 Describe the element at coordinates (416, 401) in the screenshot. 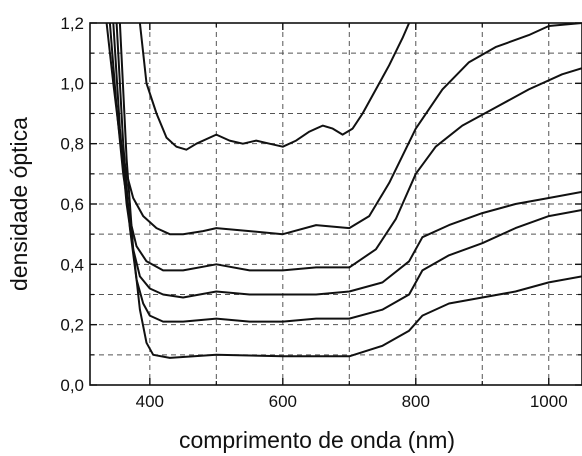

I see `x-tick-label: 800` at that location.